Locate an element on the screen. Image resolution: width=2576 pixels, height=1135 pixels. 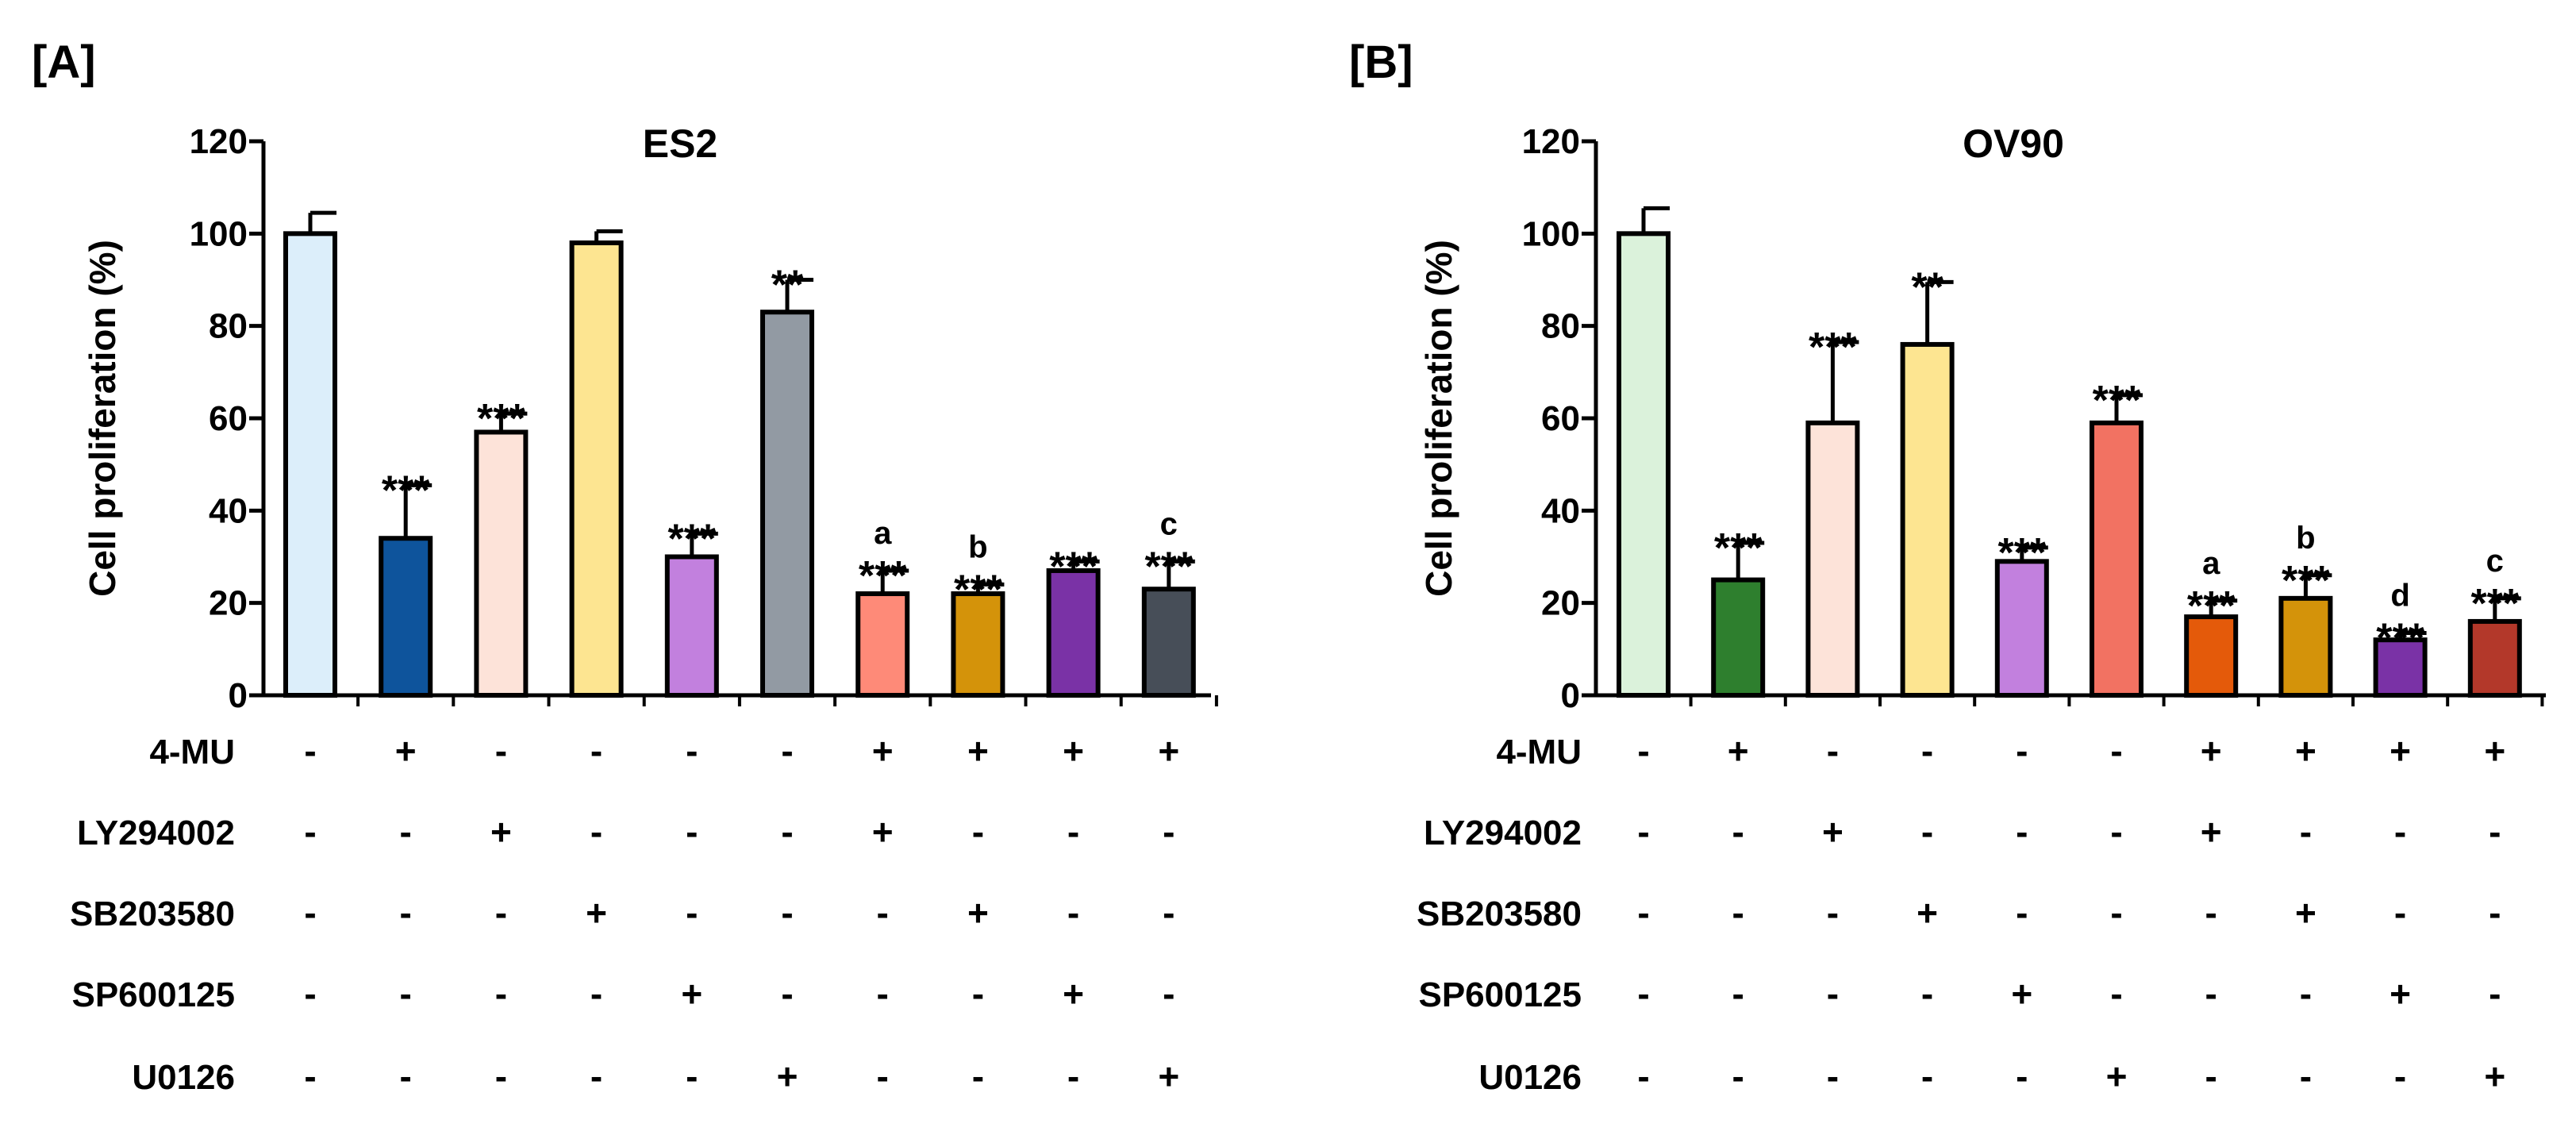
y-tick-label: 60 is located at coordinates (1560, 418).